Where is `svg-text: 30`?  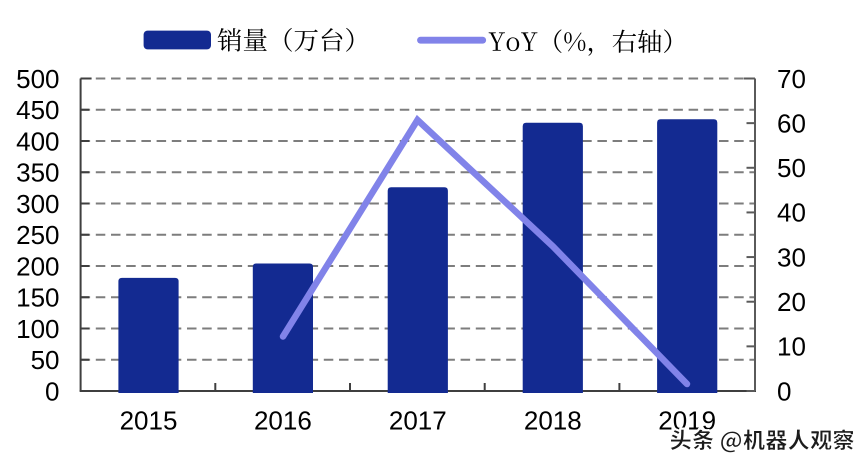 svg-text: 30 is located at coordinates (791, 257).